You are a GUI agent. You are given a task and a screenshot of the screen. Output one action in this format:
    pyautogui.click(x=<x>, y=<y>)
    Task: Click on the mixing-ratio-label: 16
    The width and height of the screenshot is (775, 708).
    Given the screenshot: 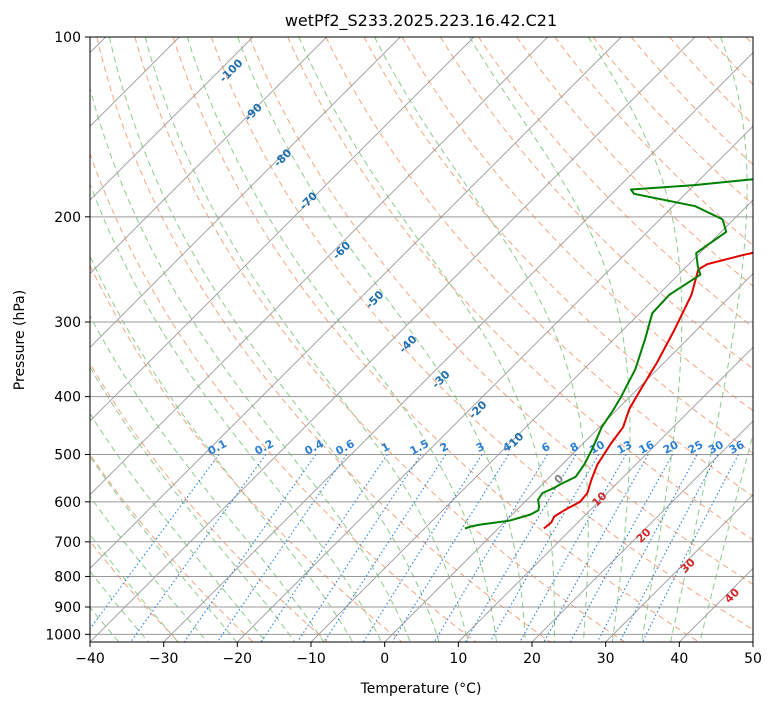 What is the action you would take?
    pyautogui.click(x=647, y=447)
    